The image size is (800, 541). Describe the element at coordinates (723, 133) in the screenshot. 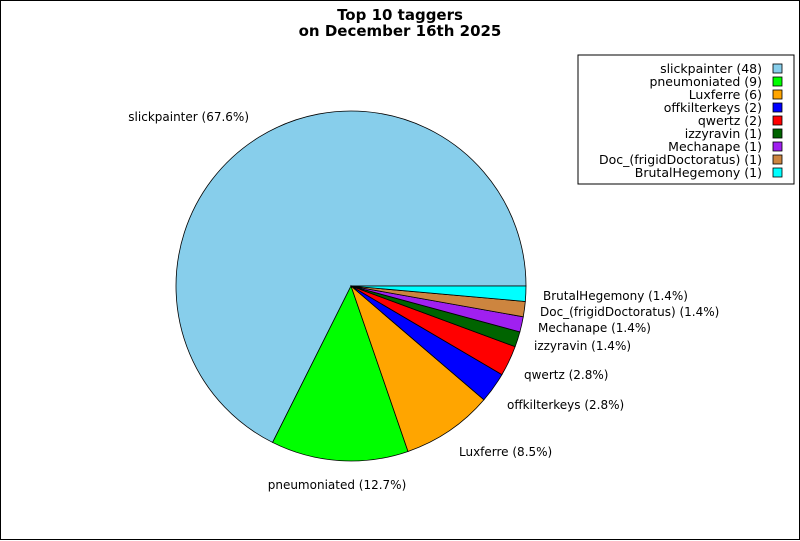

I see `legend-label-izzyravin: izzyravin (1)` at that location.